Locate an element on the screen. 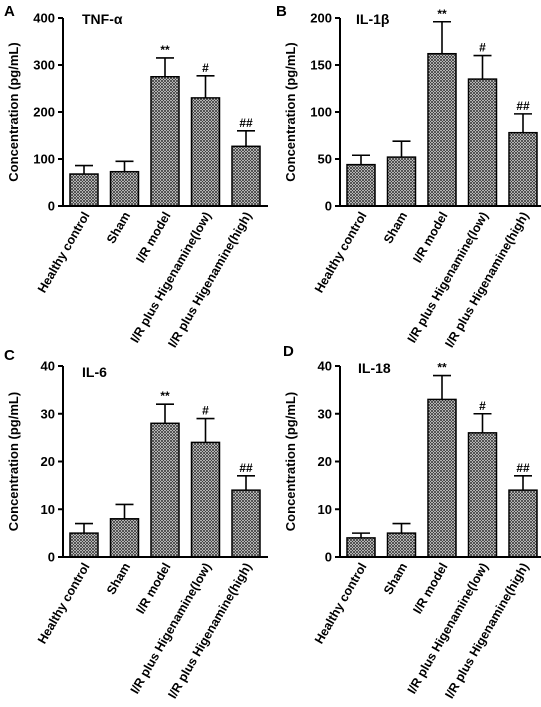 The image size is (541, 707). panel-letter: B is located at coordinates (281, 11).